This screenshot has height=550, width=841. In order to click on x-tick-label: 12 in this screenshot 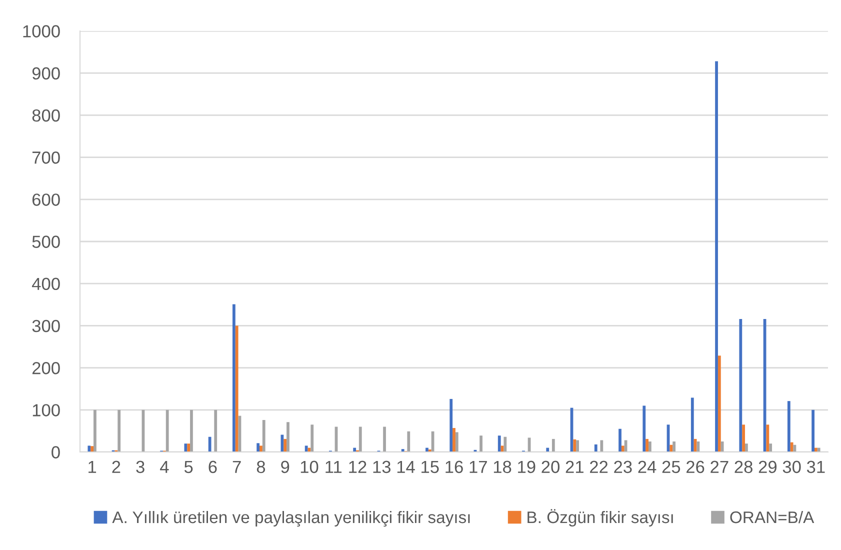, I will do `click(357, 466)`.